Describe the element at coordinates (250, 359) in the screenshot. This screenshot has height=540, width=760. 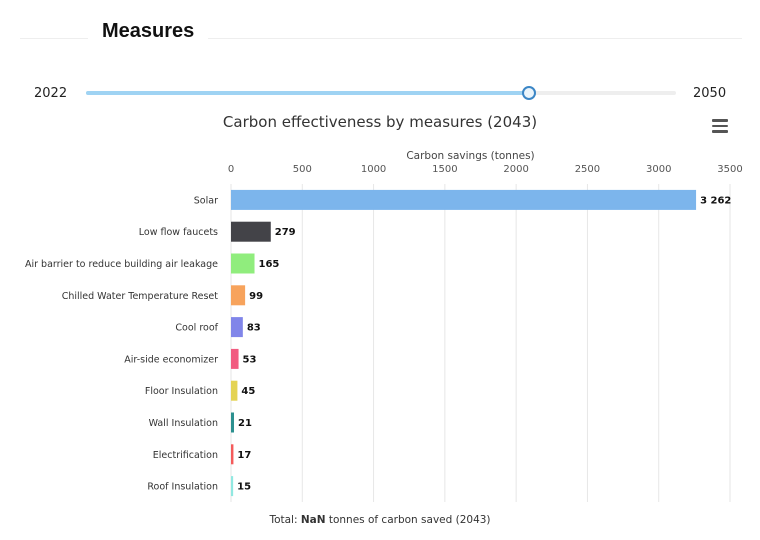
I see `data-label: 53` at that location.